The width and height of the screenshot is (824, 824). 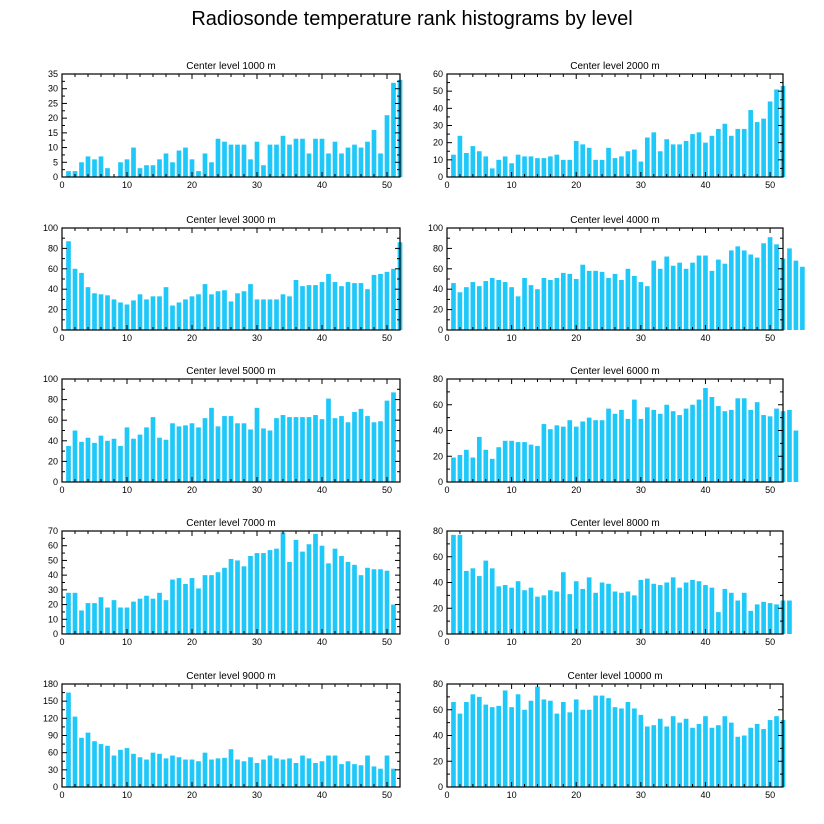 What do you see at coordinates (231, 371) in the screenshot?
I see `panel-title: Center level 5000 m` at bounding box center [231, 371].